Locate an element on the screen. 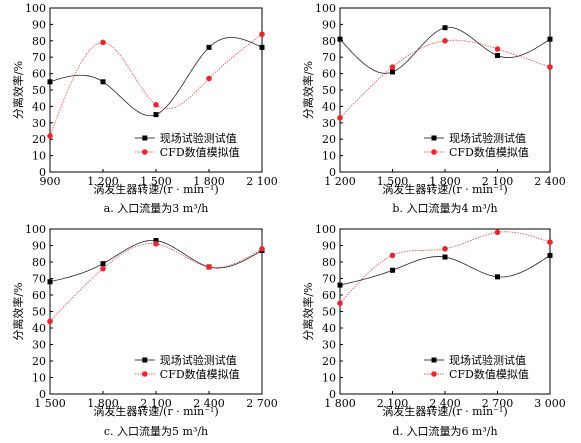 The height and width of the screenshot is (443, 581). x-tick-label: 900 is located at coordinates (50, 181).